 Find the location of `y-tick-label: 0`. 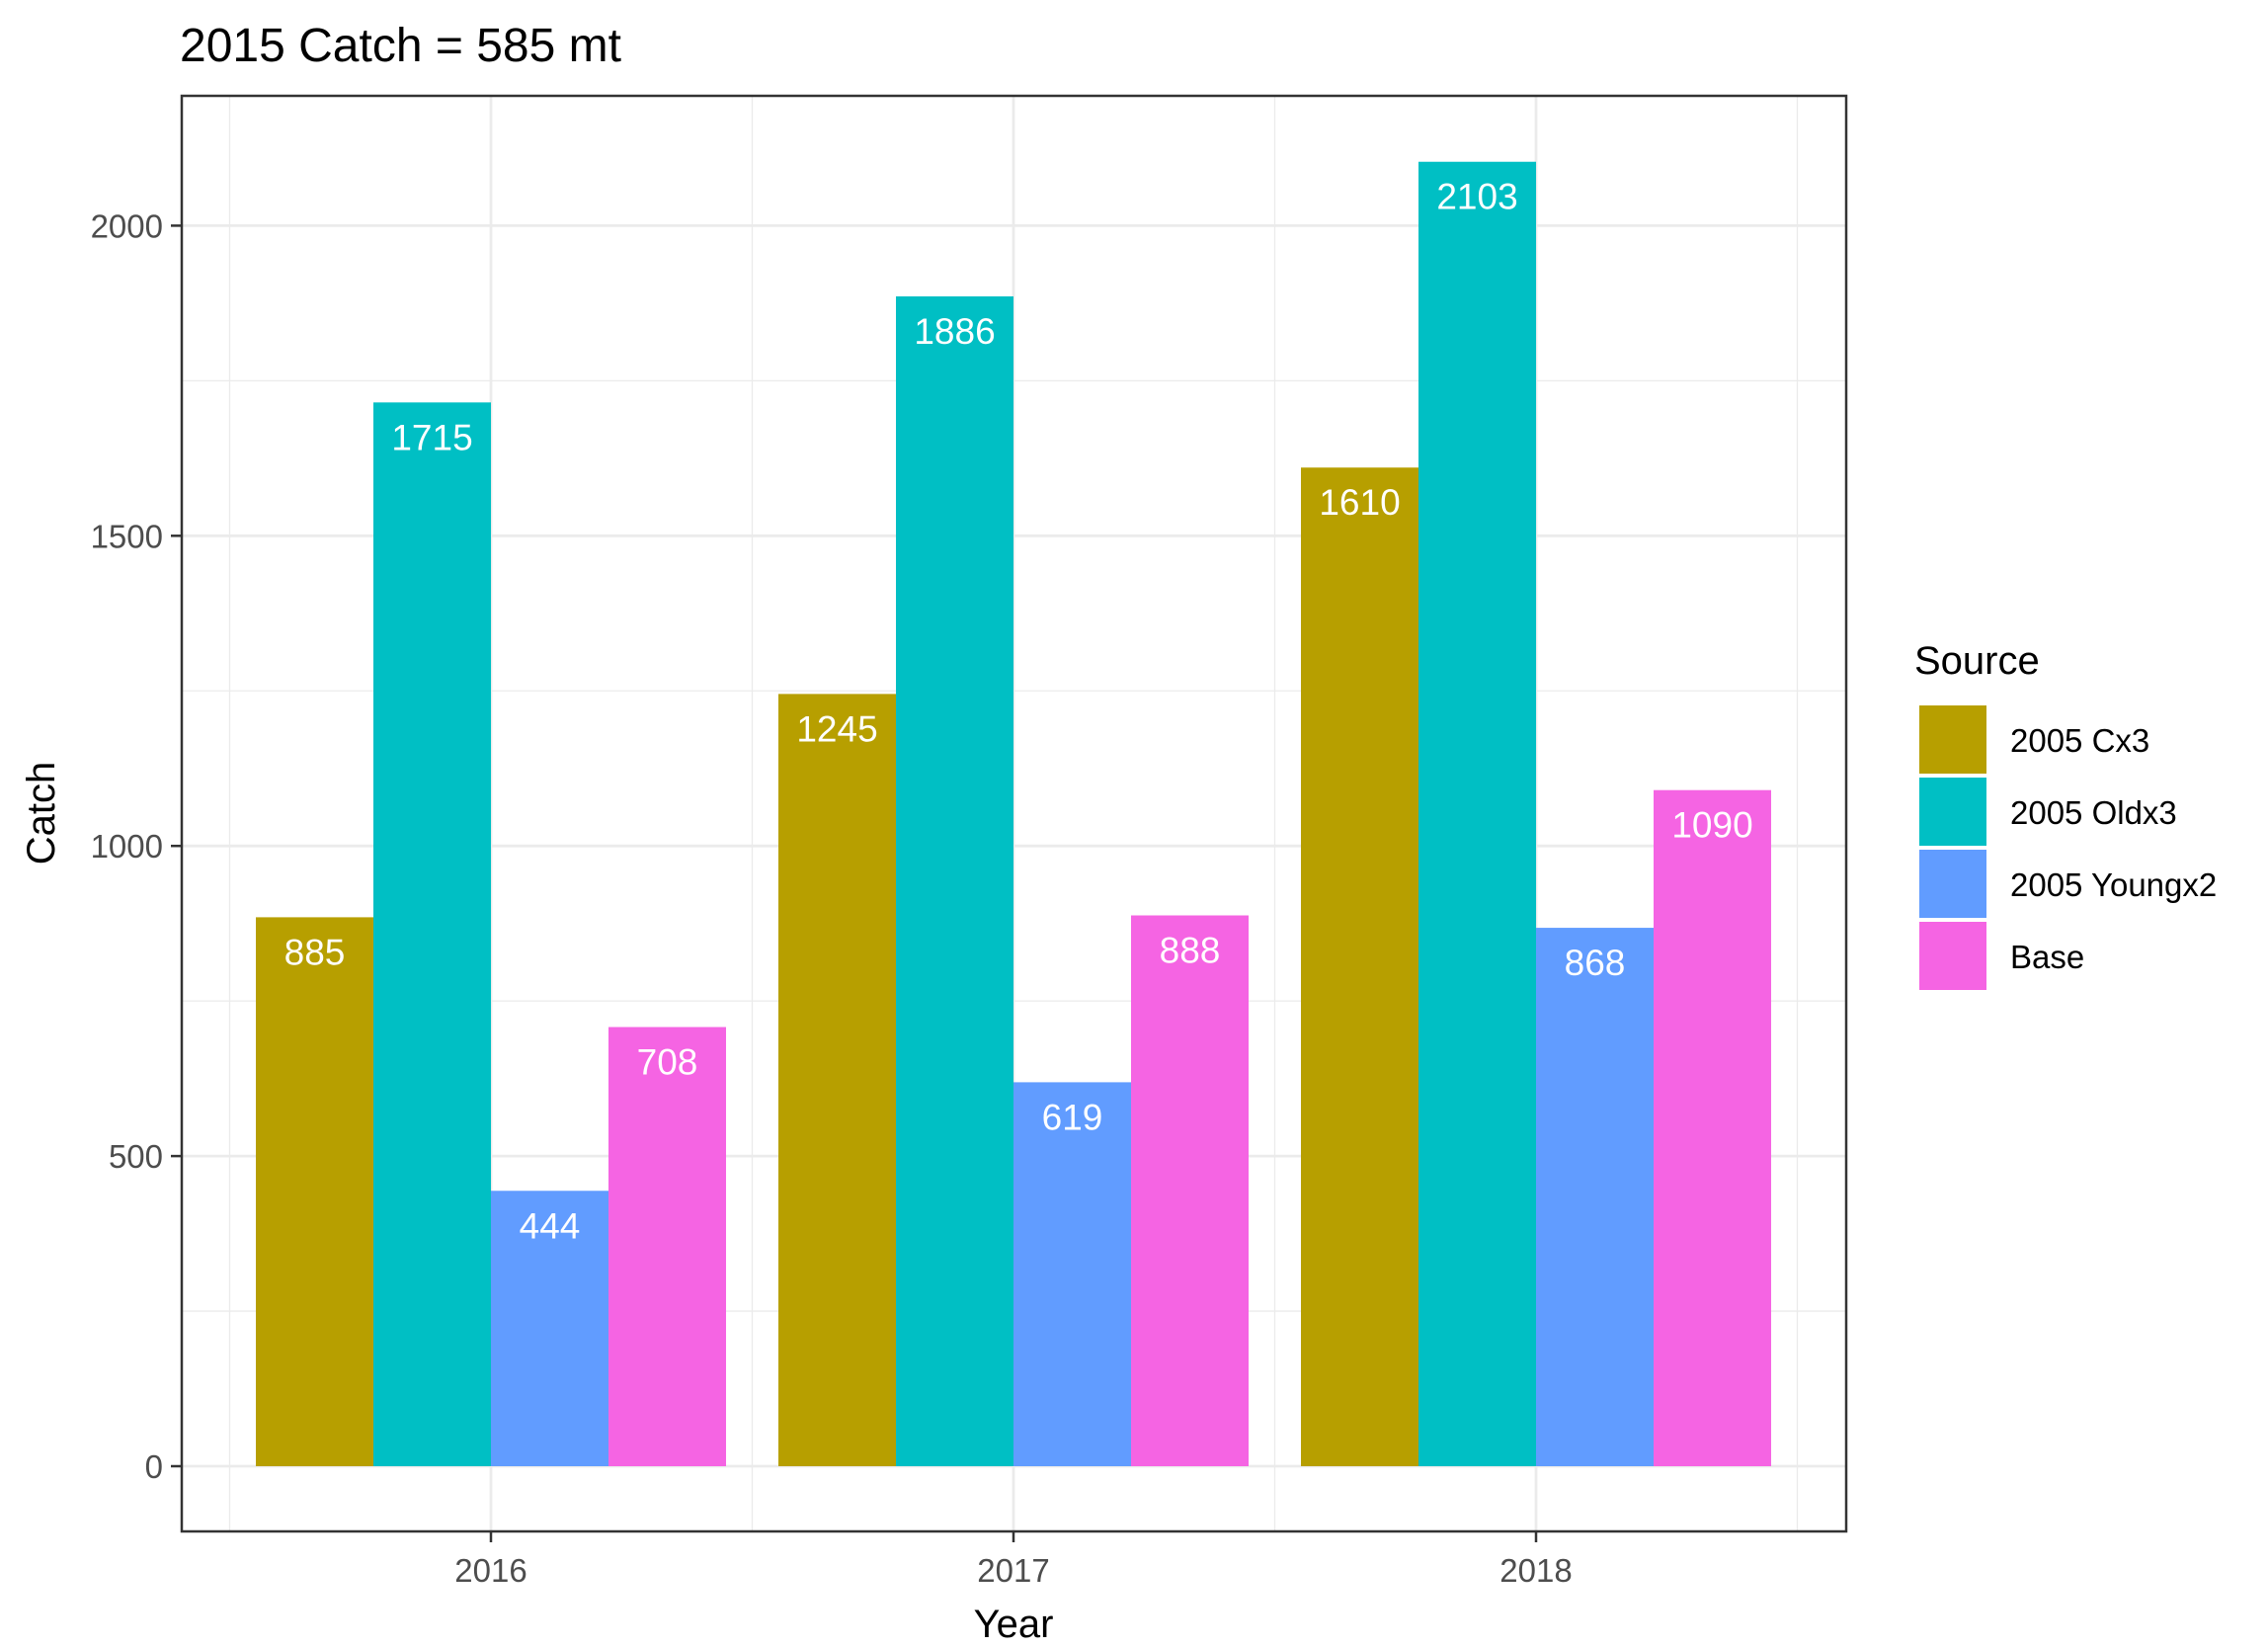

y-tick-label: 0 is located at coordinates (154, 1466).